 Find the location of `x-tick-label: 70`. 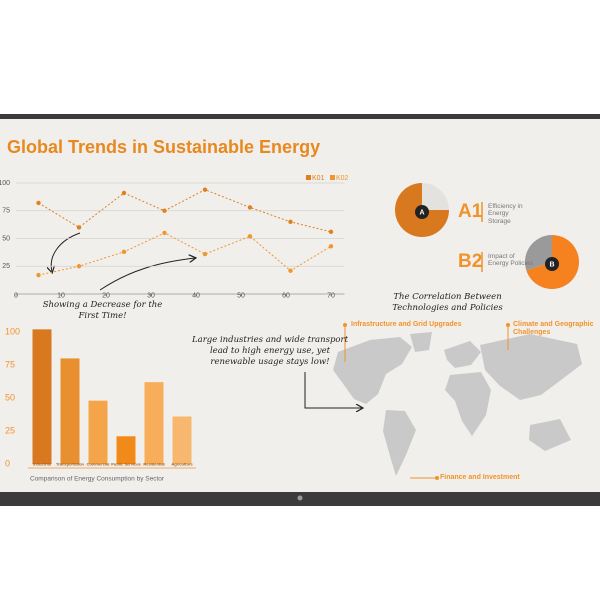

x-tick-label: 70 is located at coordinates (331, 295).